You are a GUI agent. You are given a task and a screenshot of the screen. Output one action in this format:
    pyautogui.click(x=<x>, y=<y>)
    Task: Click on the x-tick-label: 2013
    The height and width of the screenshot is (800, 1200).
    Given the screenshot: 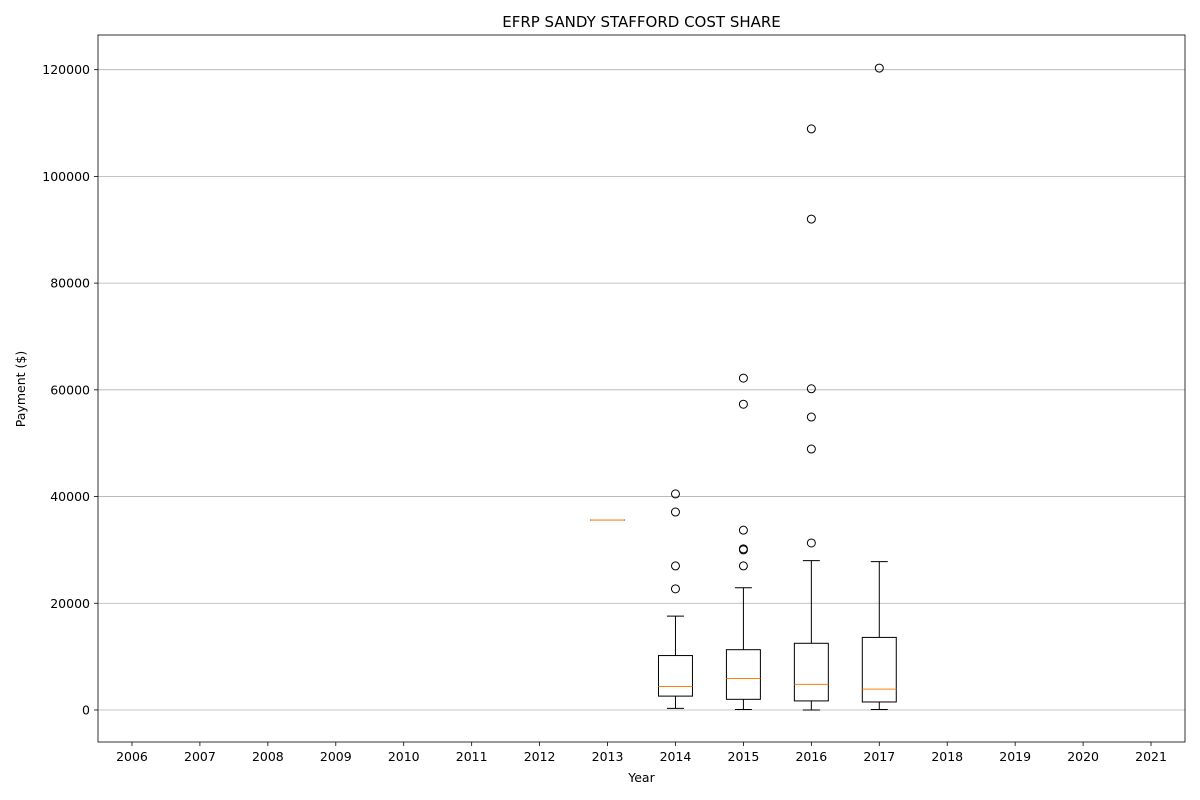 What is the action you would take?
    pyautogui.click(x=608, y=756)
    